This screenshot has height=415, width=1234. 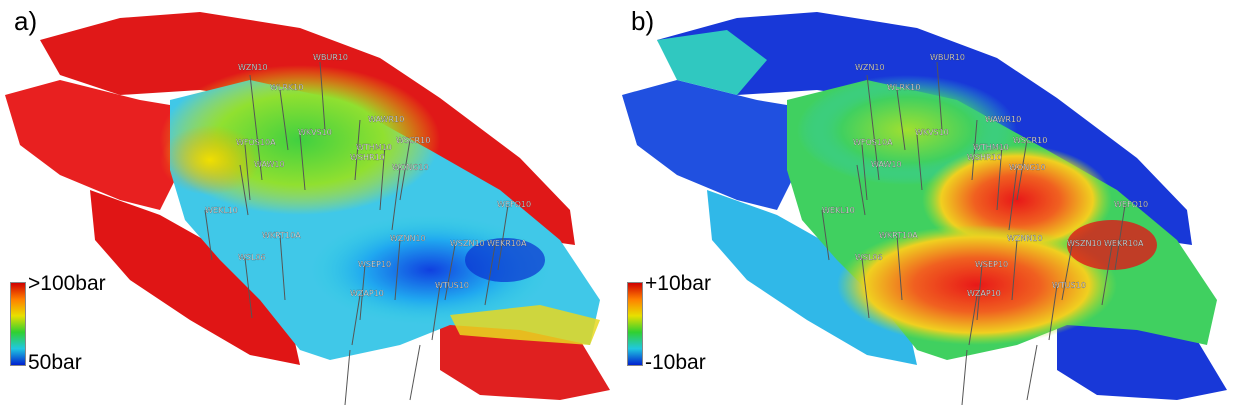 I want to click on panel-label-a: a), so click(x=26, y=21).